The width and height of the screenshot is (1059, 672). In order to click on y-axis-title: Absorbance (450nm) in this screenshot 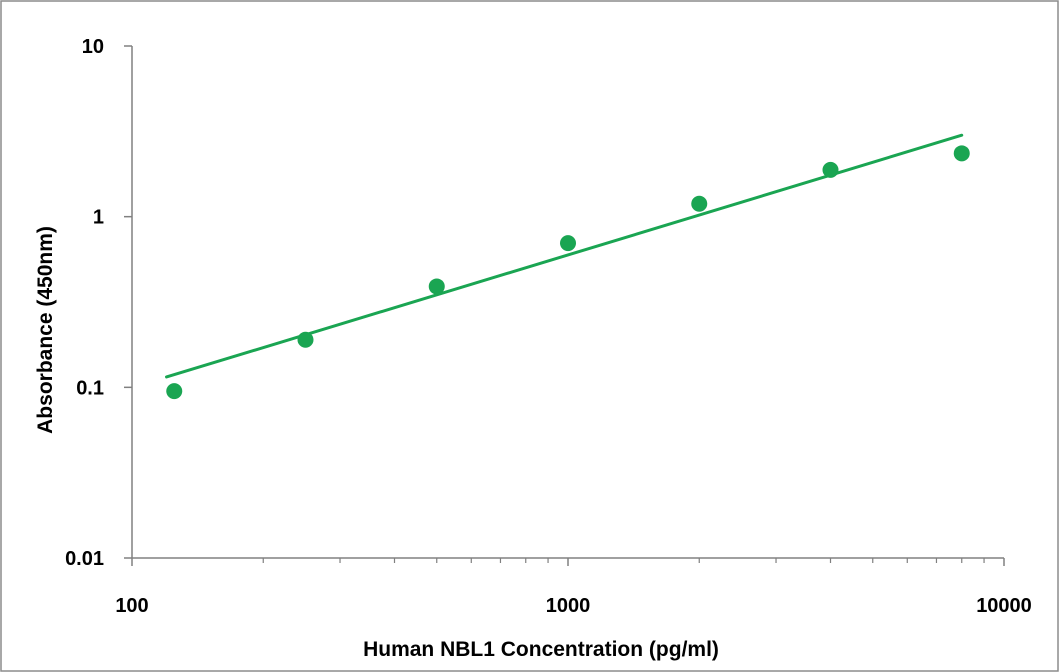, I will do `click(45, 330)`.